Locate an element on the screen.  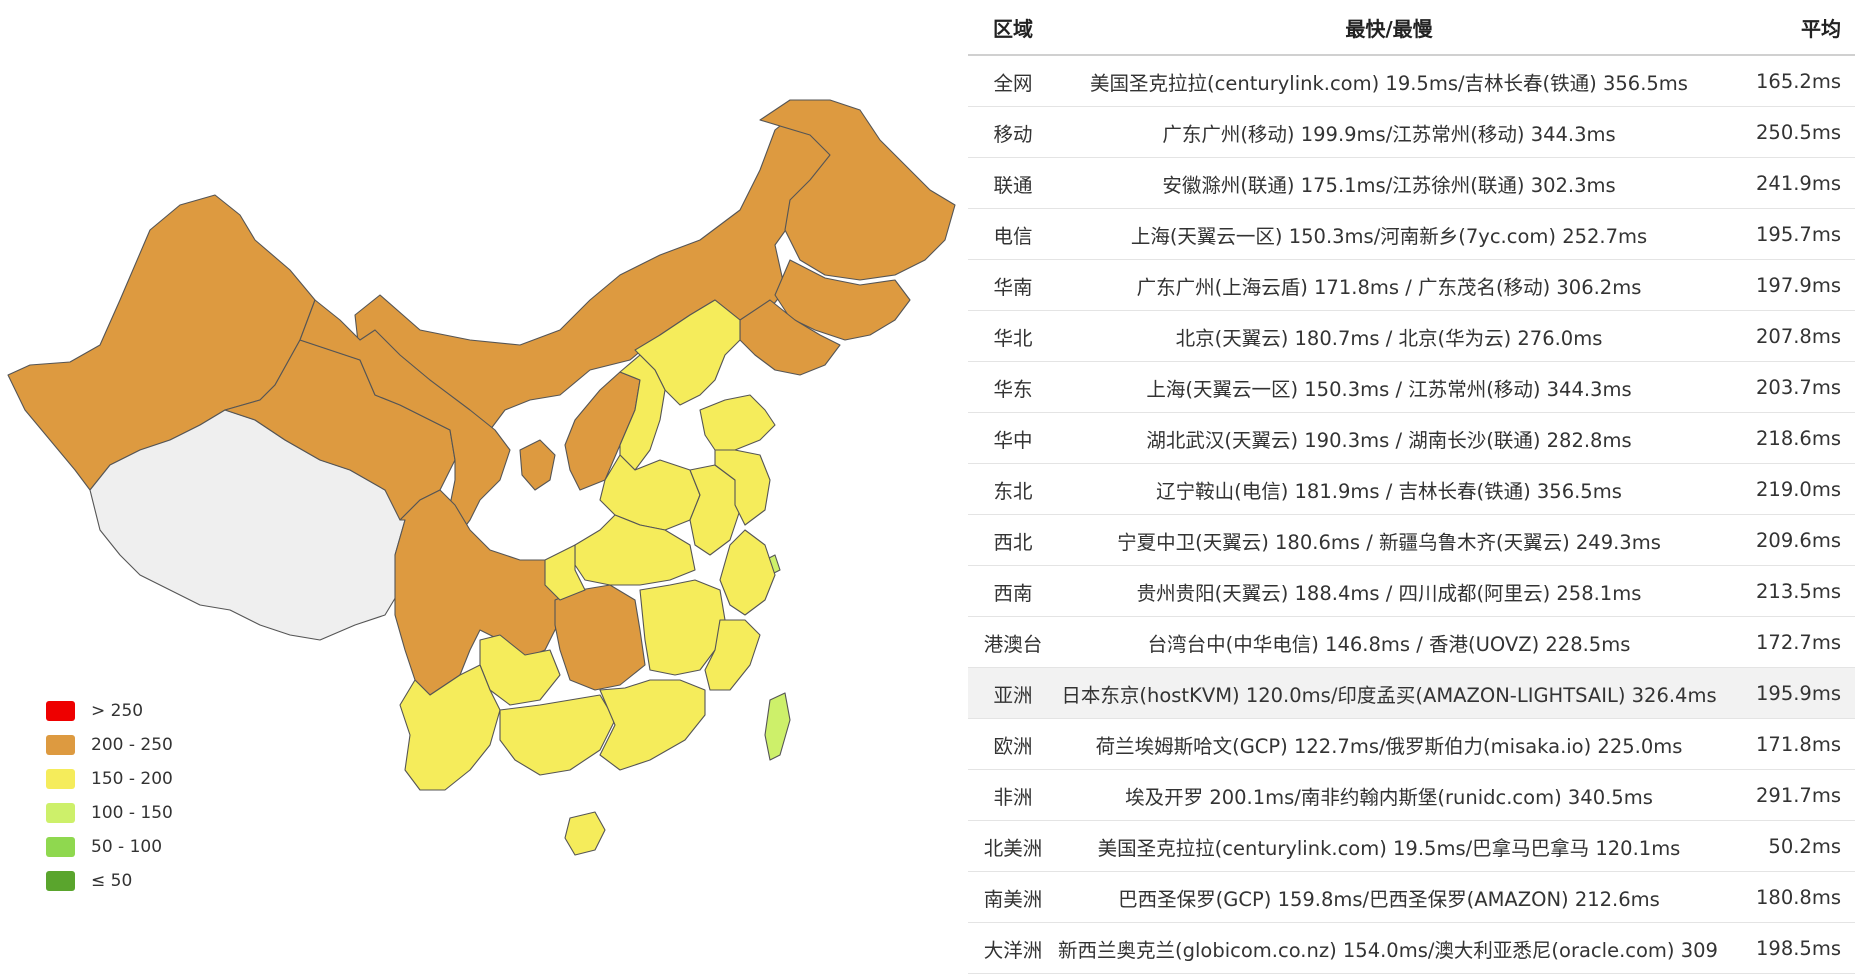
cell-avg: 195.9ms is located at coordinates (1787, 693).